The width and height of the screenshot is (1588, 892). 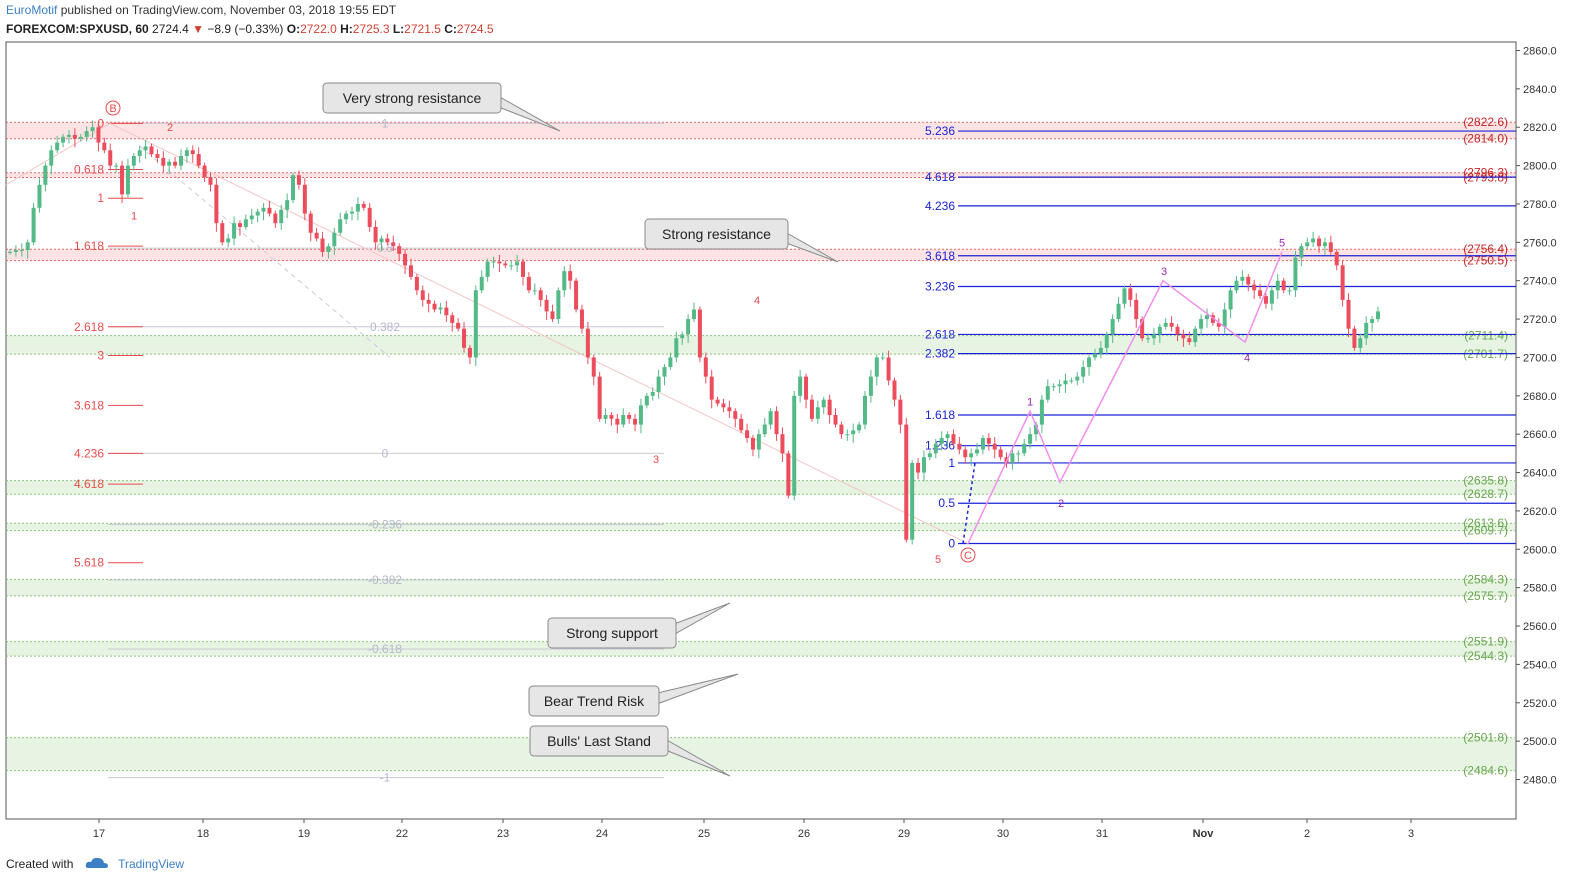 What do you see at coordinates (633, 695) in the screenshot?
I see `annotation-callout: Bear Trend Risk` at bounding box center [633, 695].